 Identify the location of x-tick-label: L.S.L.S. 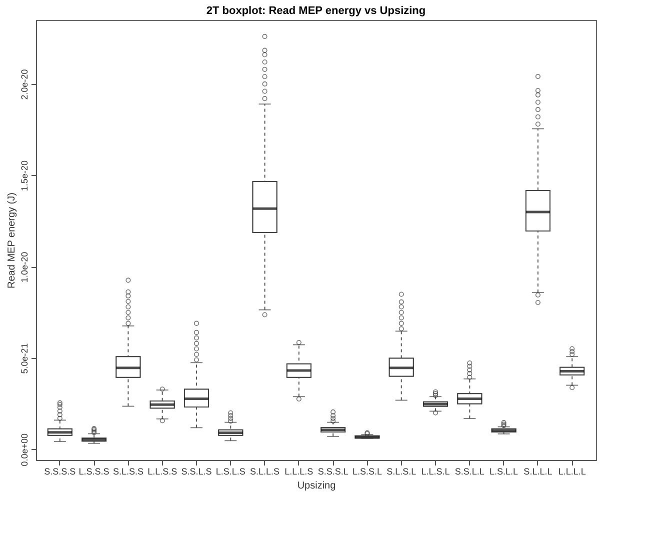
(231, 471).